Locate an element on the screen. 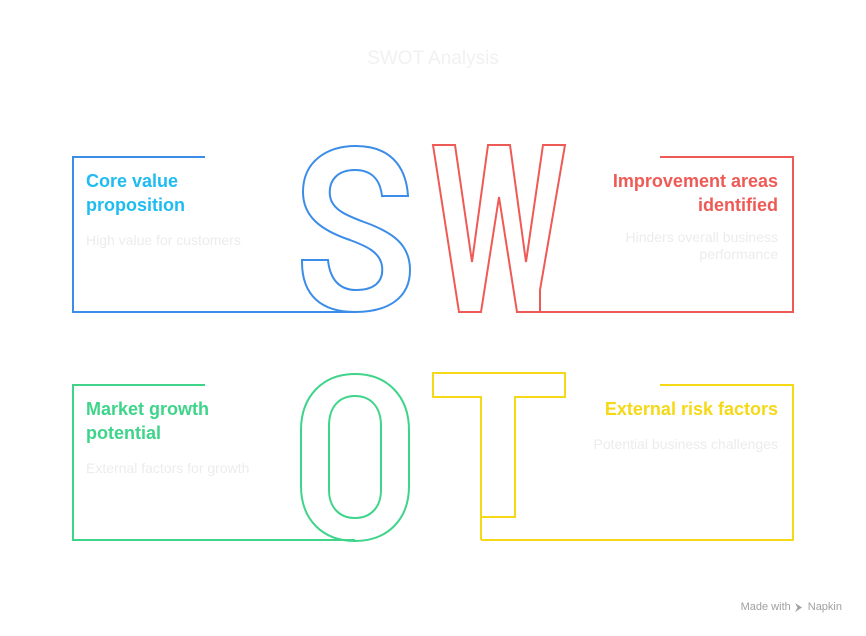  weaknesses-heading: Improvement areas identified is located at coordinates (695, 193).